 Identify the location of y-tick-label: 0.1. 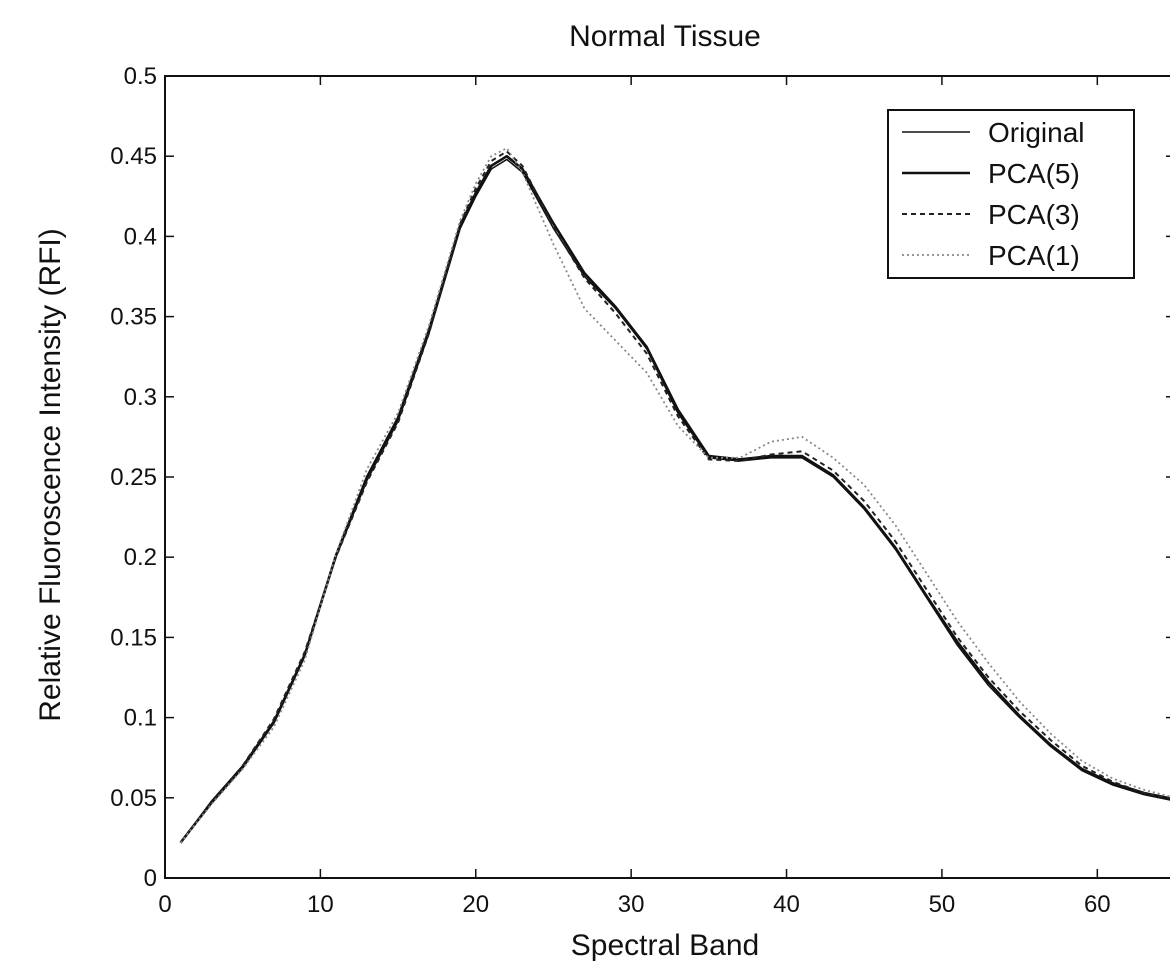
(140, 718).